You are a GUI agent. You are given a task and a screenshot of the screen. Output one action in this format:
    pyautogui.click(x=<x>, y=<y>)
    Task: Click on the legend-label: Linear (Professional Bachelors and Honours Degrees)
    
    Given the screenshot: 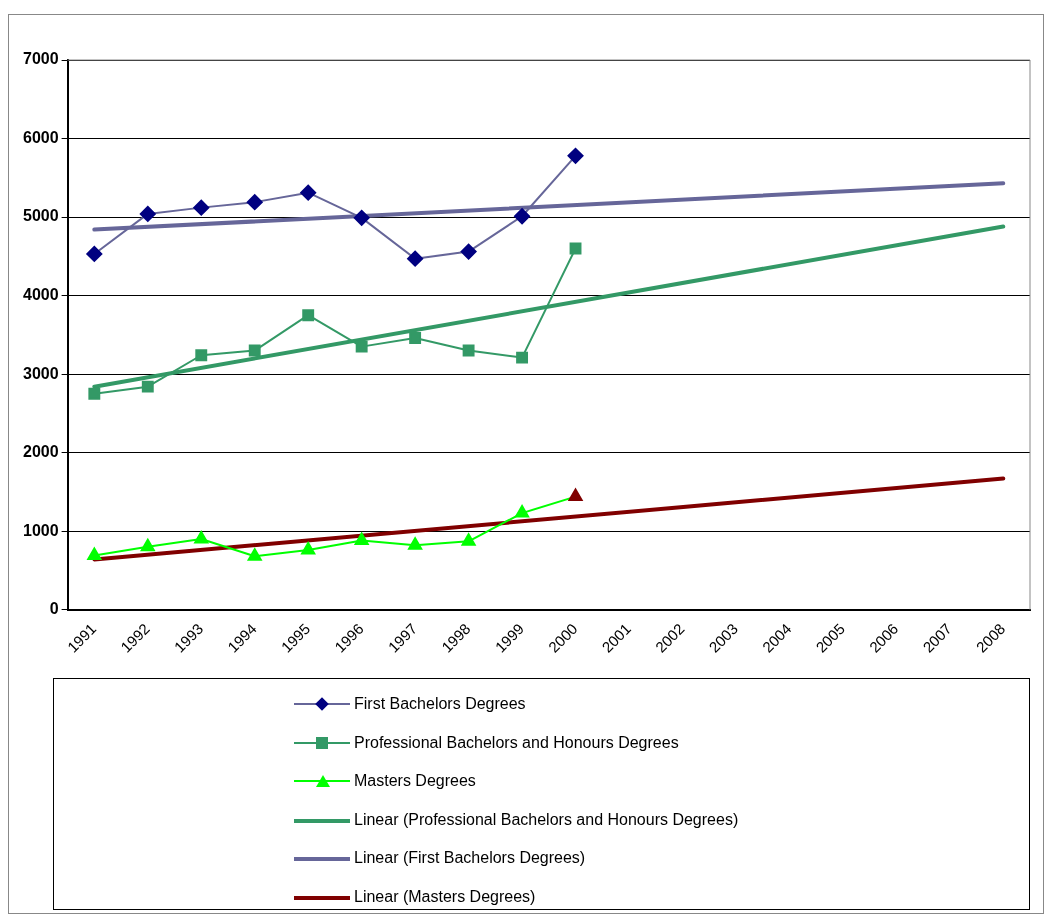 What is the action you would take?
    pyautogui.click(x=546, y=819)
    